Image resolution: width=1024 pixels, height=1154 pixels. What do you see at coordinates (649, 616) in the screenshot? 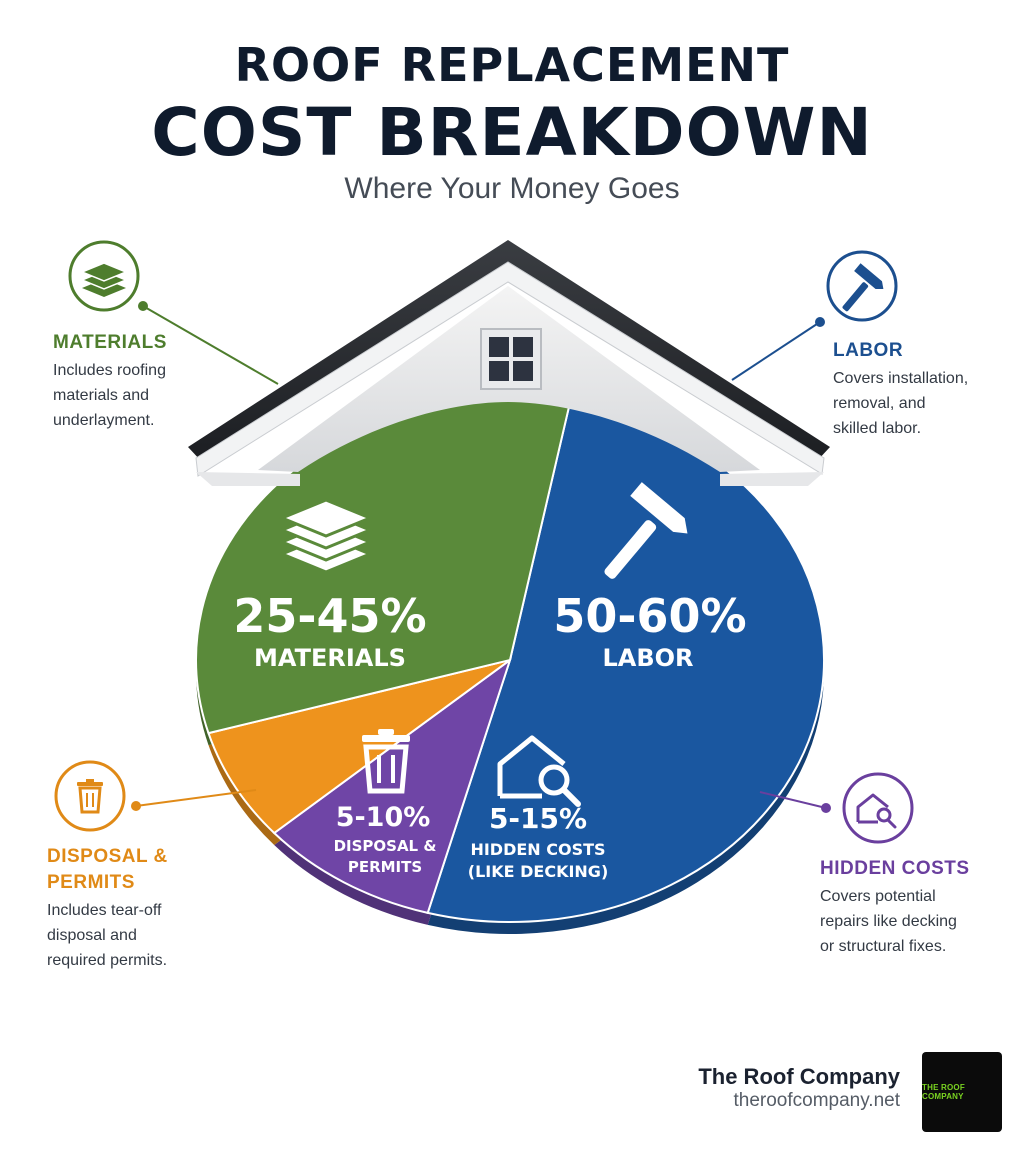
I see `labor-percent: 50-60%` at bounding box center [649, 616].